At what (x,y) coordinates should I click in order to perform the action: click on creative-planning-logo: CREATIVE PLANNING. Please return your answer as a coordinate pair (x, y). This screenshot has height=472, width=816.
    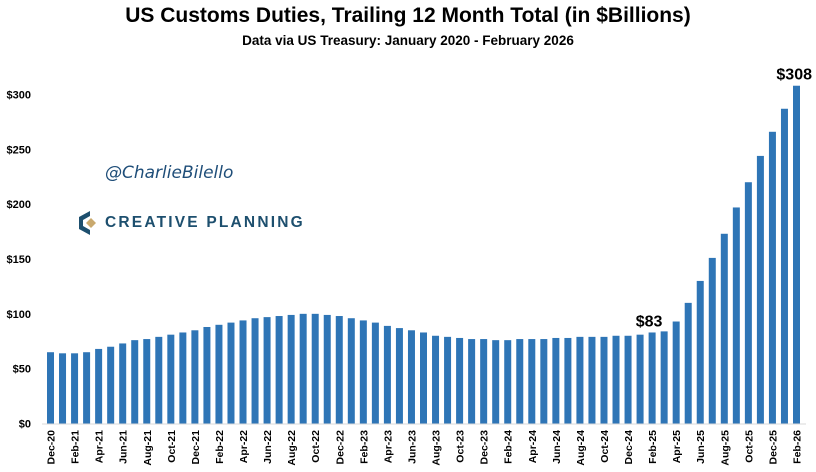
    Looking at the image, I should click on (191, 223).